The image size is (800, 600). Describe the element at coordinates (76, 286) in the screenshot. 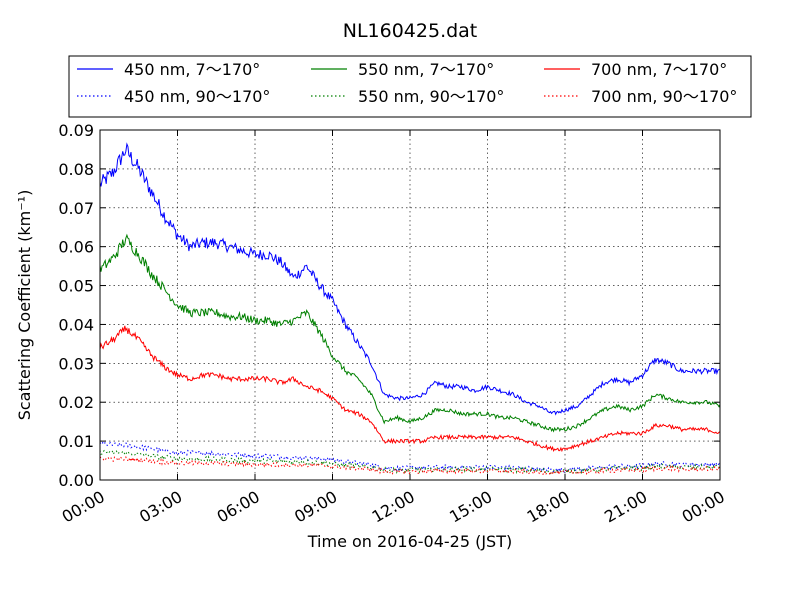

I see `y-tick-label: 0.05` at that location.